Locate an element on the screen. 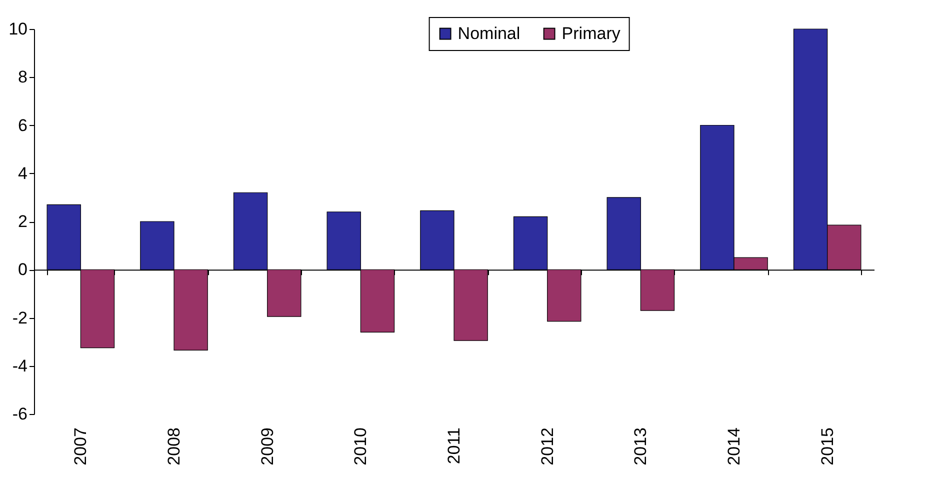 The image size is (929, 488). x-tick-label: 2010 is located at coordinates (360, 447).